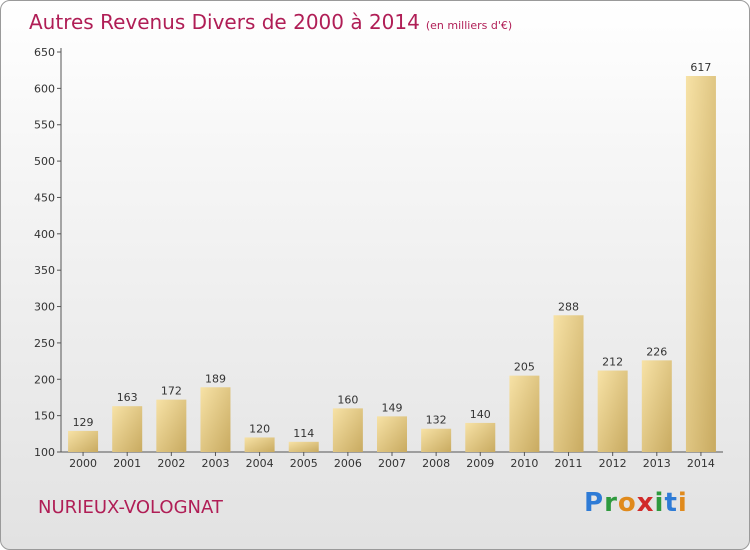 This screenshot has height=550, width=750. I want to click on x-tick-label: 2003, so click(215, 463).